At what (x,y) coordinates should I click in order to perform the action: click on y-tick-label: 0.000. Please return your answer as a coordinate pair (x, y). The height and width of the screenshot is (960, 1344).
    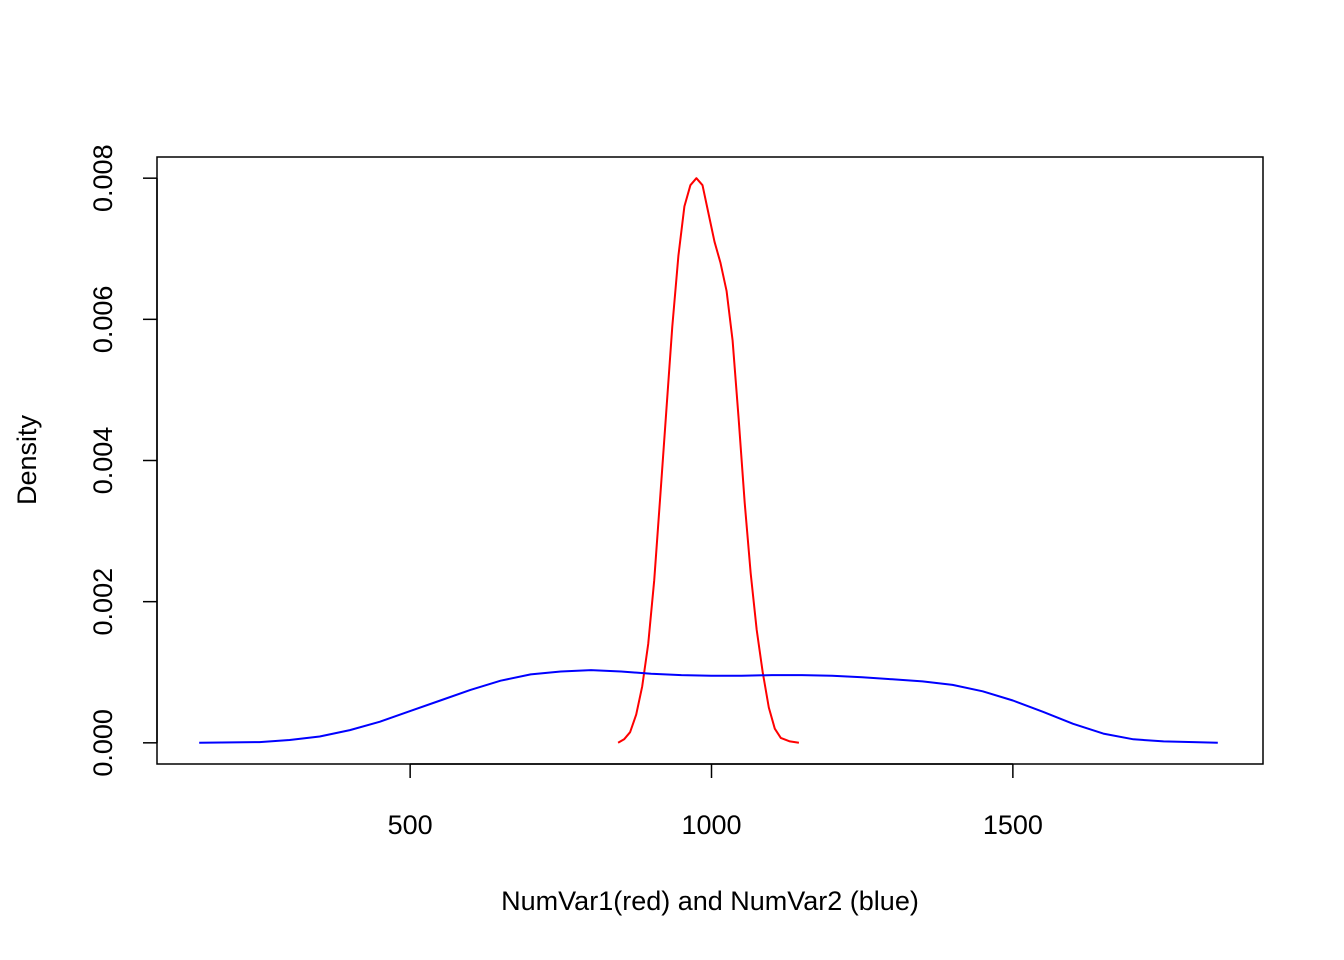
    Looking at the image, I should click on (103, 743).